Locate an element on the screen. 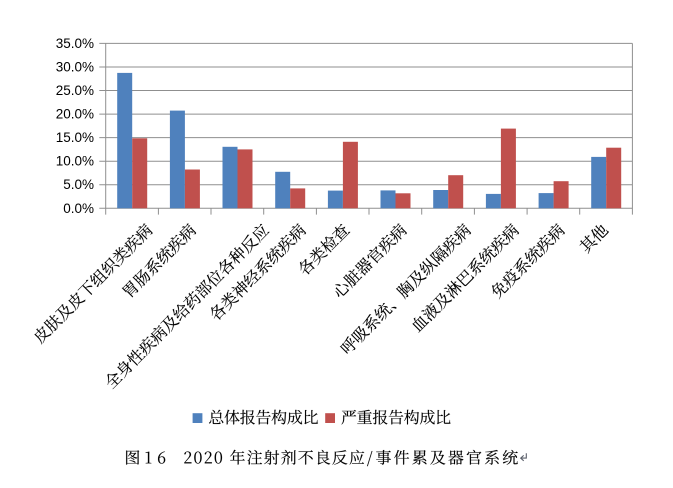 This screenshot has width=673, height=488. svg-text: 20.0% is located at coordinates (75, 114).